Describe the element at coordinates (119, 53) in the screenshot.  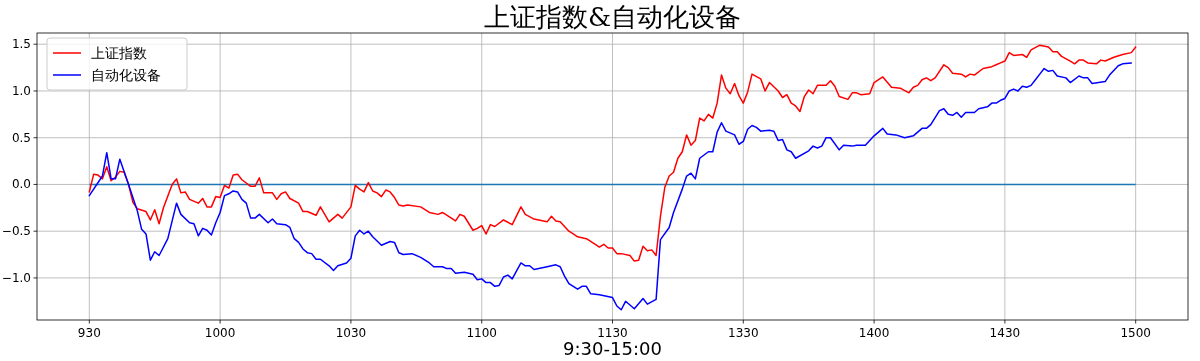
I see `legend-label: 上证指数` at that location.